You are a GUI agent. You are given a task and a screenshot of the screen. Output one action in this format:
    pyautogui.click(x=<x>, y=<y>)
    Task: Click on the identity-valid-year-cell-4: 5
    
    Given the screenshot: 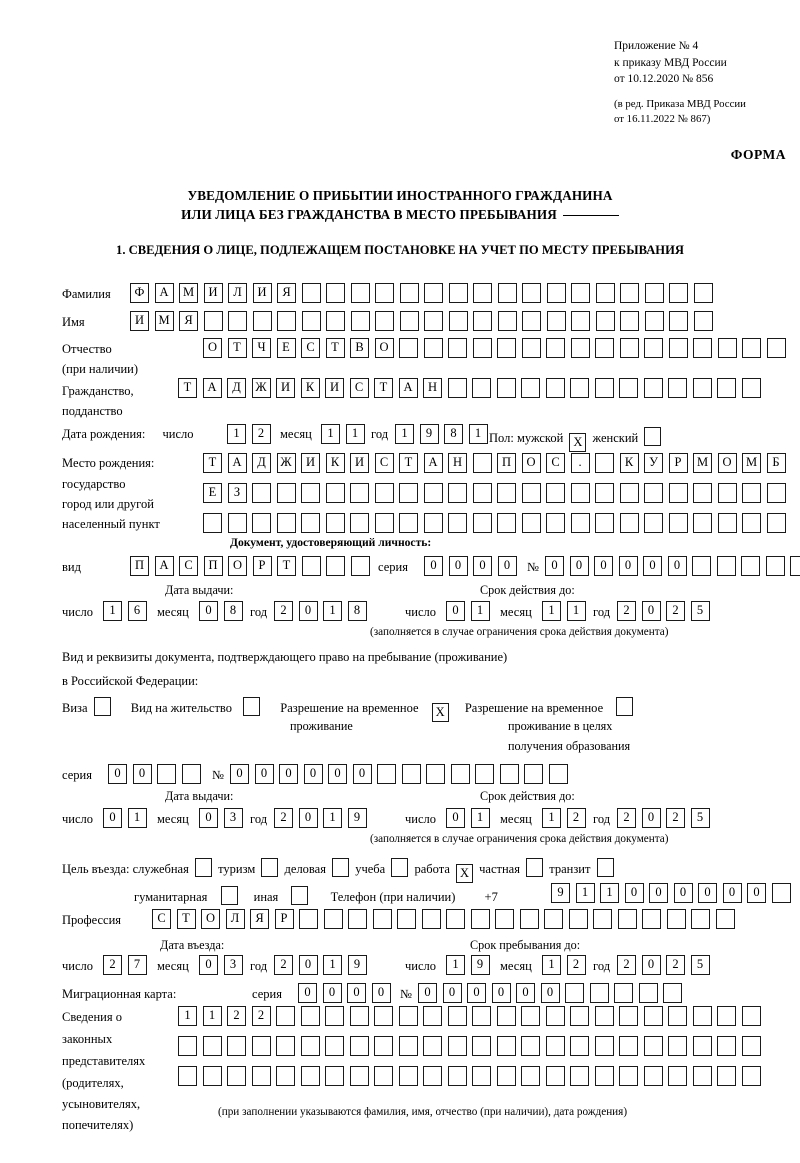 What is the action you would take?
    pyautogui.click(x=700, y=611)
    